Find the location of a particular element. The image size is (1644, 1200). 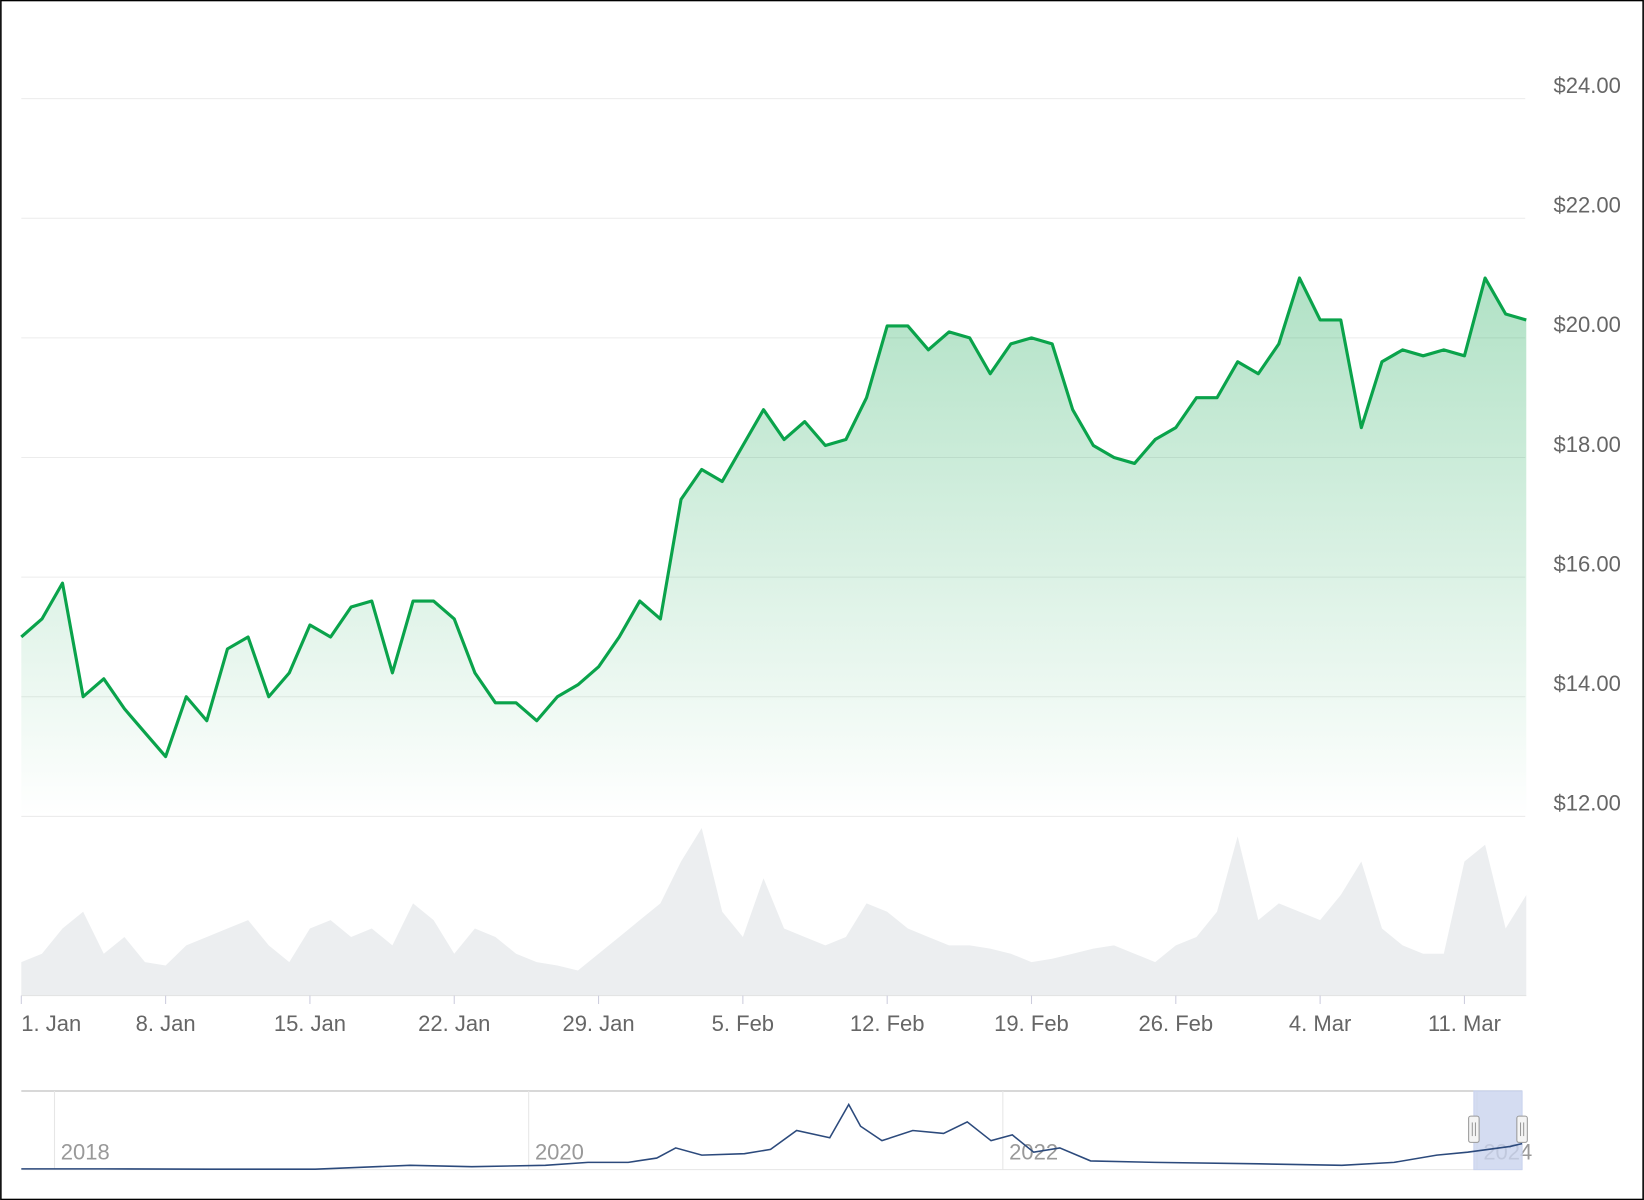

y-tick-label: $12.00 is located at coordinates (1587, 803).